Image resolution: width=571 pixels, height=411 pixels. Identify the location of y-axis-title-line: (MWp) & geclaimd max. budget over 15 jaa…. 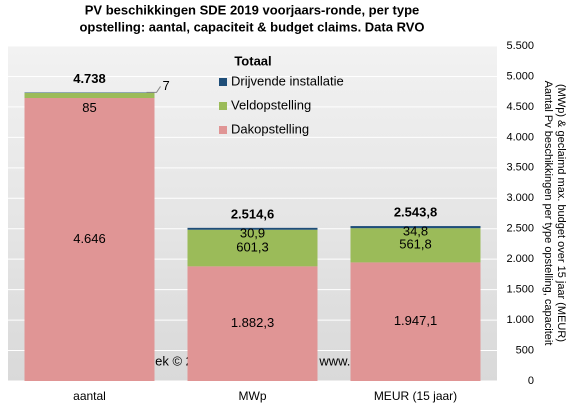
(561, 213).